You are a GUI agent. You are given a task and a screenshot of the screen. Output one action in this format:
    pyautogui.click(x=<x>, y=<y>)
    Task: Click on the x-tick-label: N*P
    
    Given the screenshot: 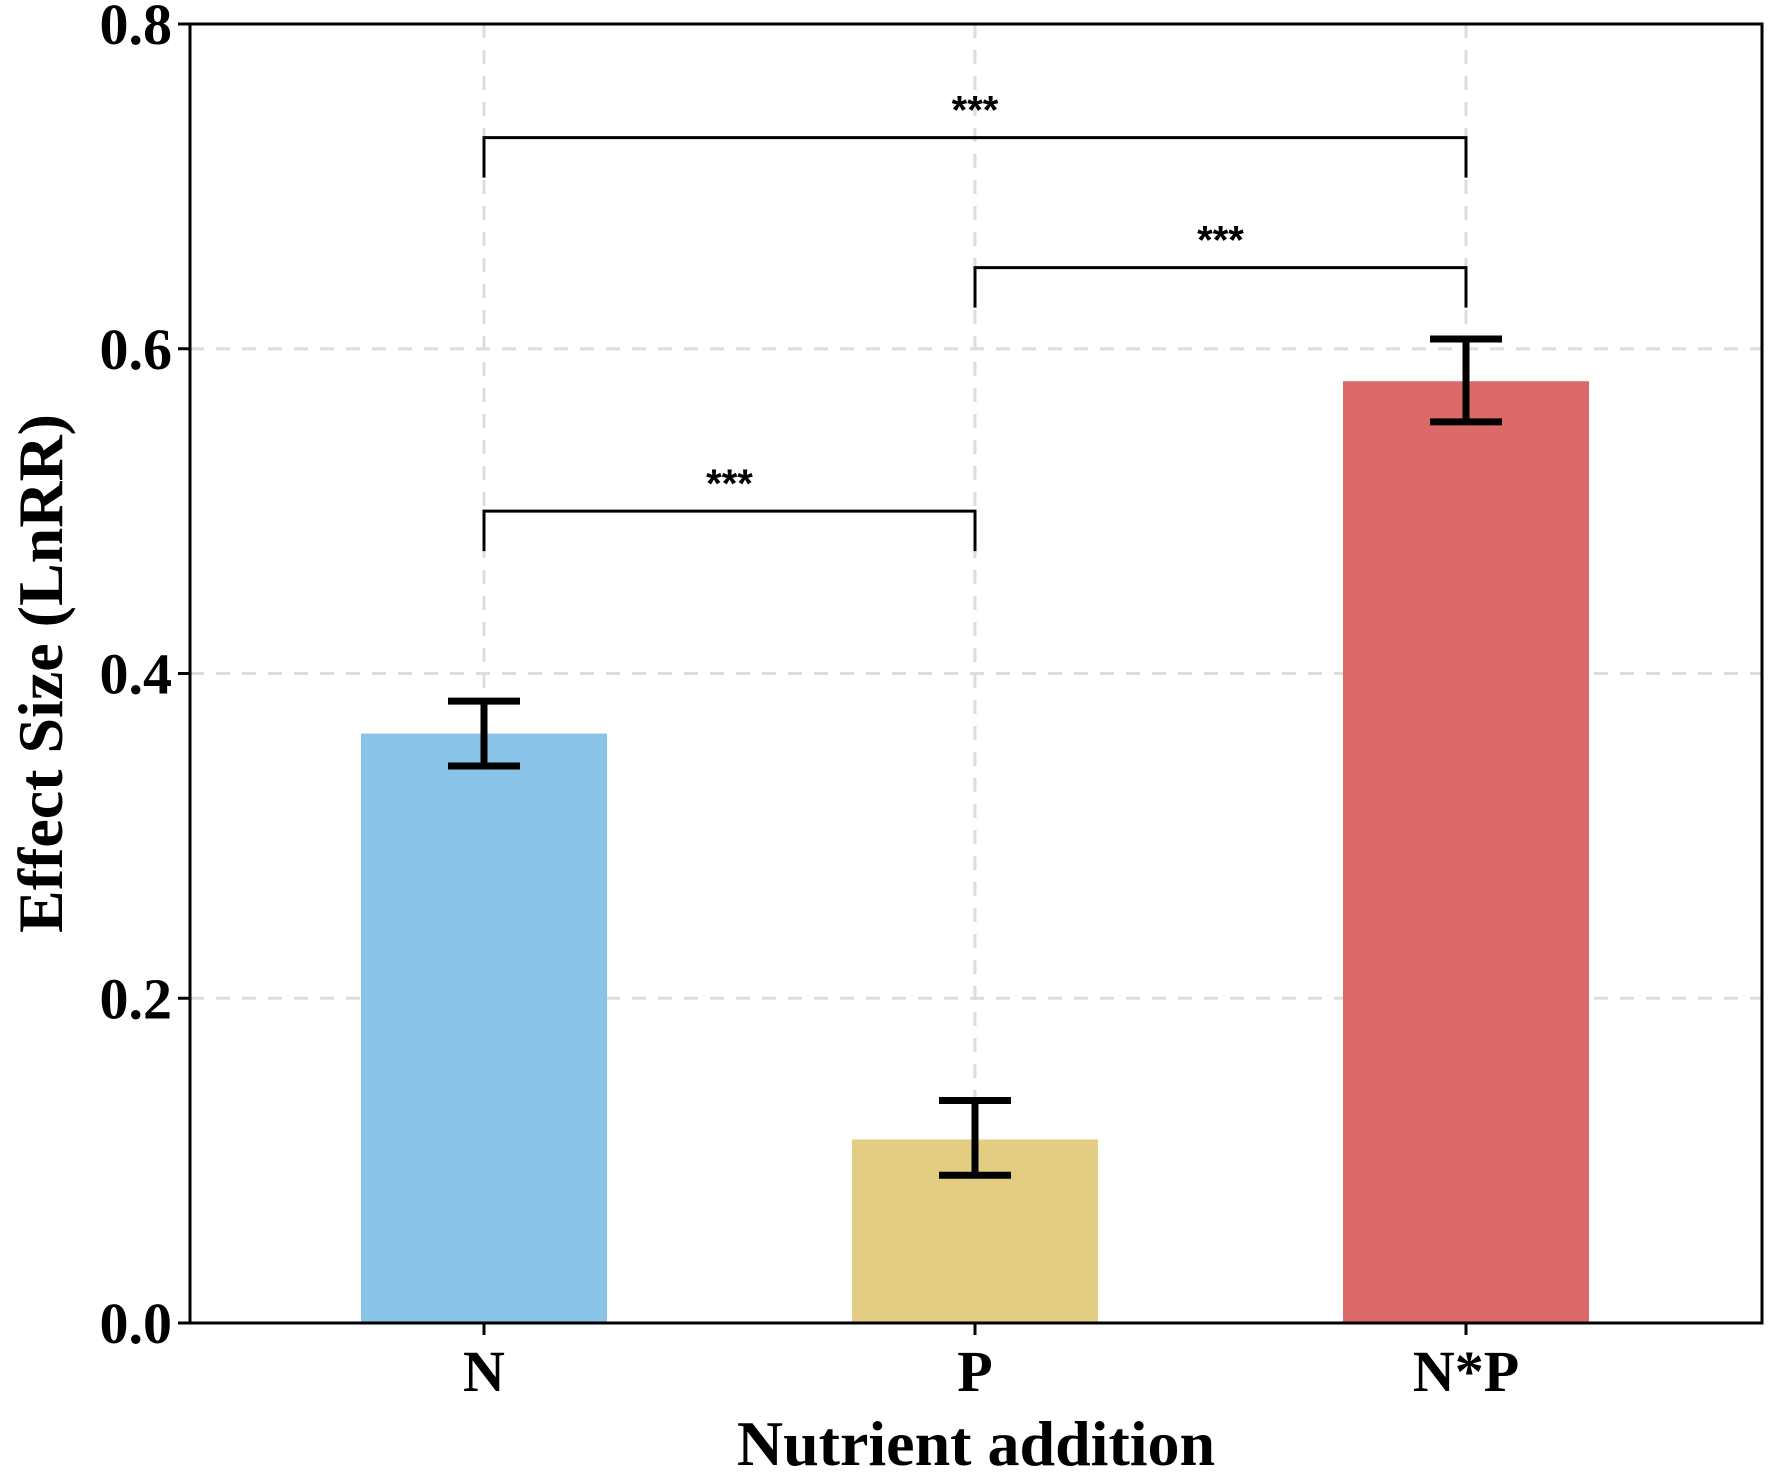 What is the action you would take?
    pyautogui.click(x=1466, y=1371)
    